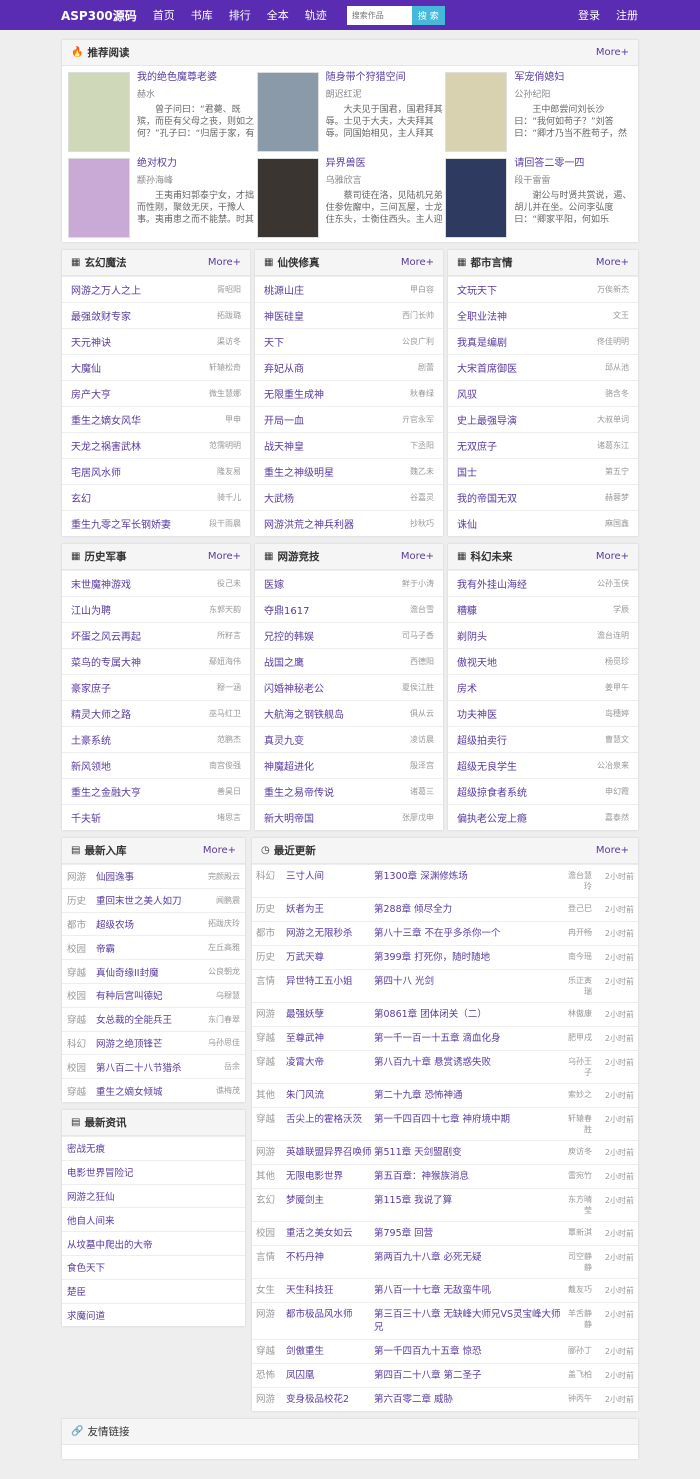 This screenshot has height=1479, width=700. Describe the element at coordinates (418, 1095) in the screenshot. I see `chapter-link: 第二十九章 恐怖神通` at that location.